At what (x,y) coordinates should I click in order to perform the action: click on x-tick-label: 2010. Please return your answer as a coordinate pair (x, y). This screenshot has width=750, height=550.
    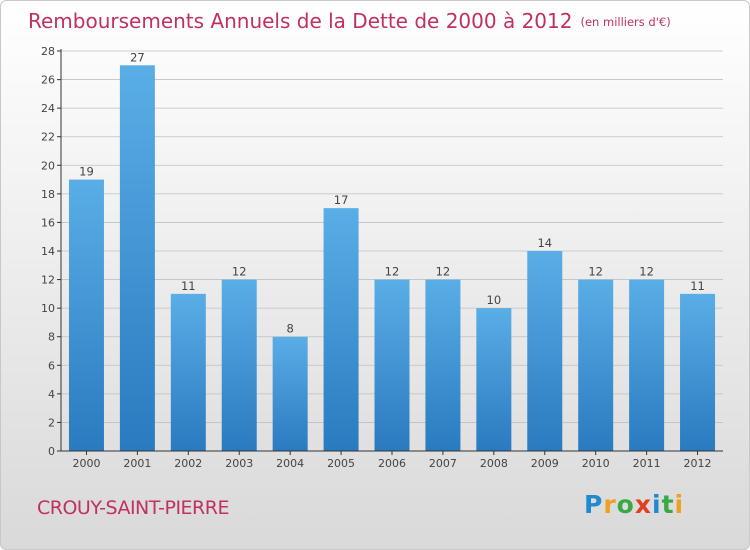
    Looking at the image, I should click on (596, 463).